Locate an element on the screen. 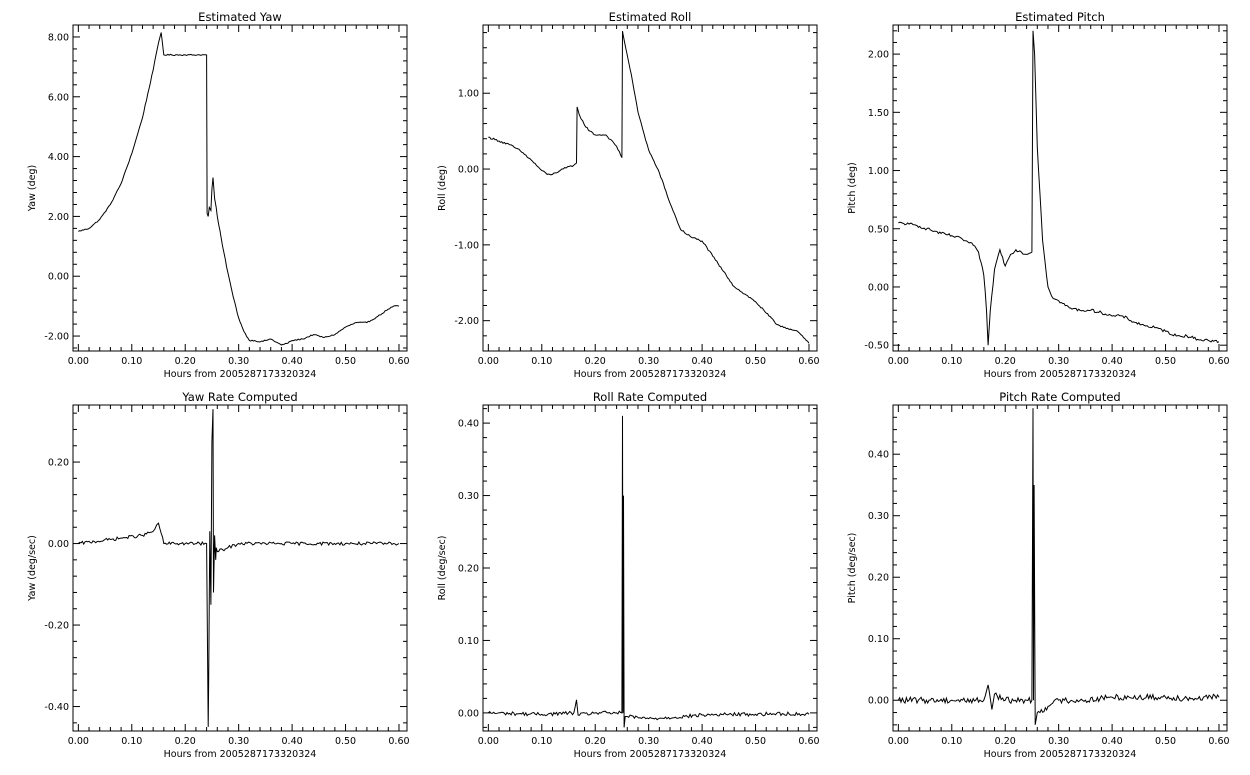 The width and height of the screenshot is (1250, 775). y-tick-label: -1.00 is located at coordinates (466, 245).